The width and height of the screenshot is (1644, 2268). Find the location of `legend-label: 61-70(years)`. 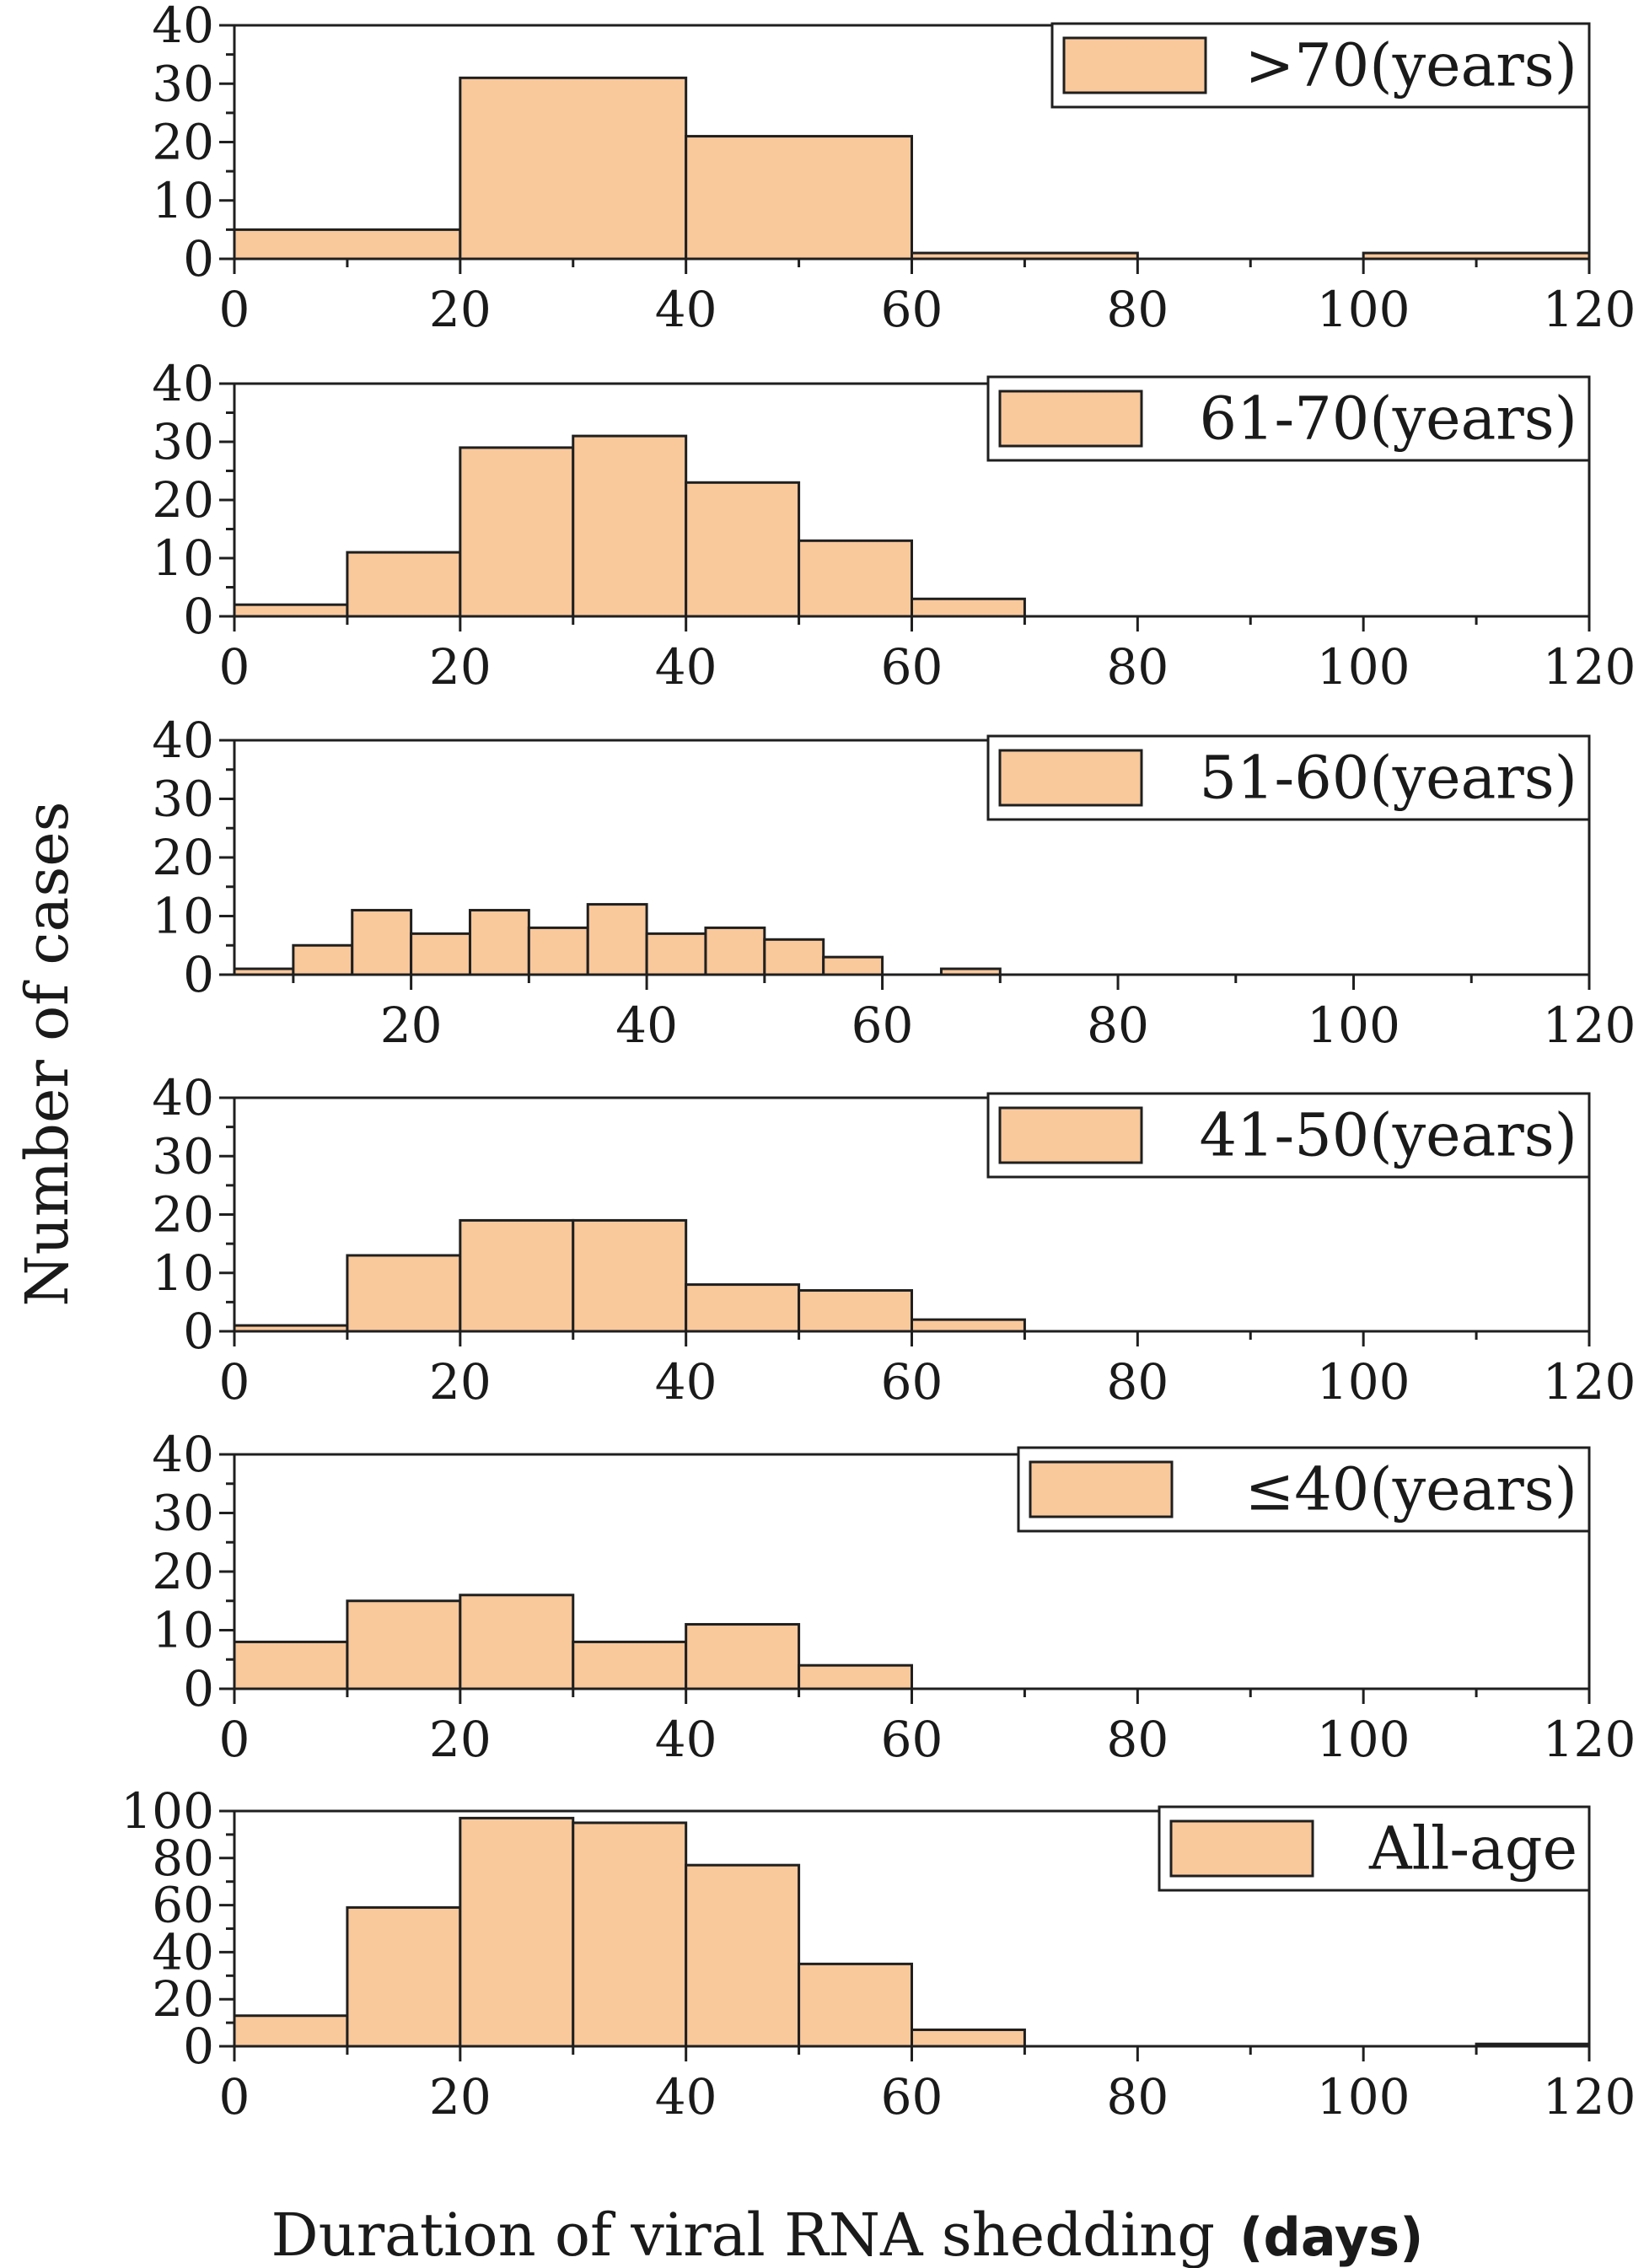

legend-label: 61-70(years) is located at coordinates (1388, 419).